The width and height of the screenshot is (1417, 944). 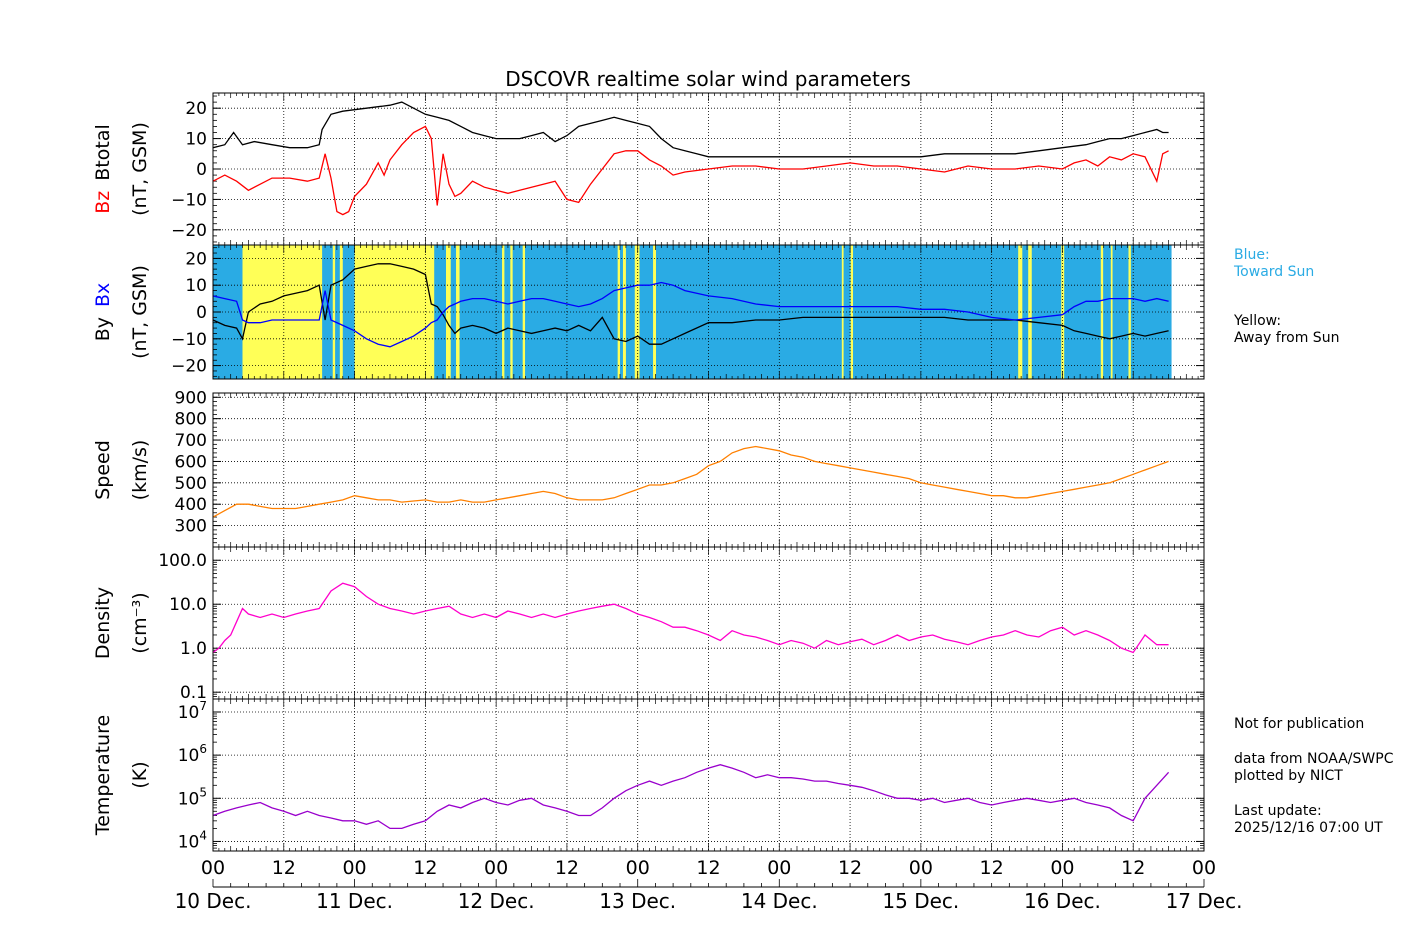 I want to click on y-label-part: By, so click(x=103, y=329).